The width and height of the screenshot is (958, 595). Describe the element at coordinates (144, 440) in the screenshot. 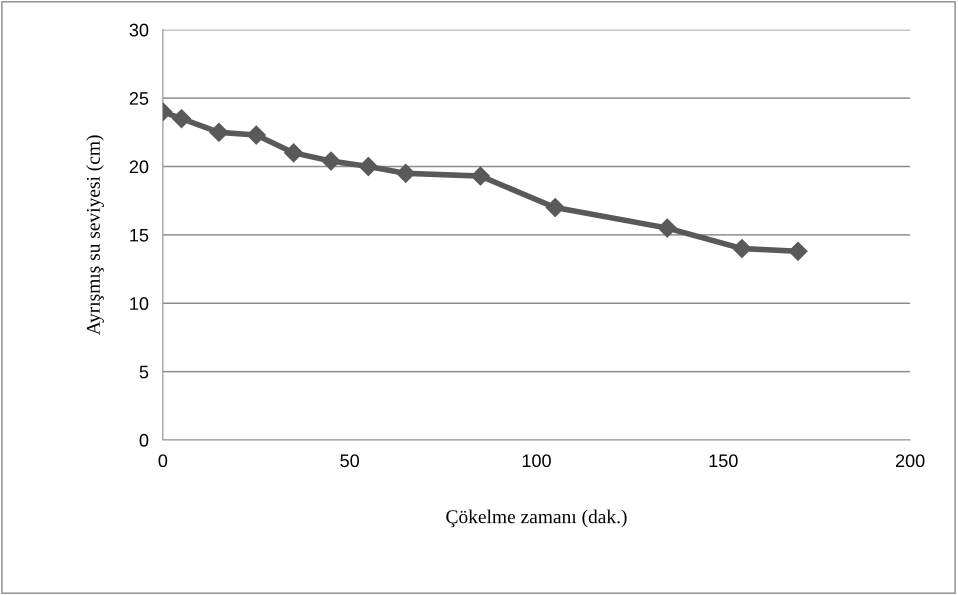

I see `y-tick-label: 0` at that location.